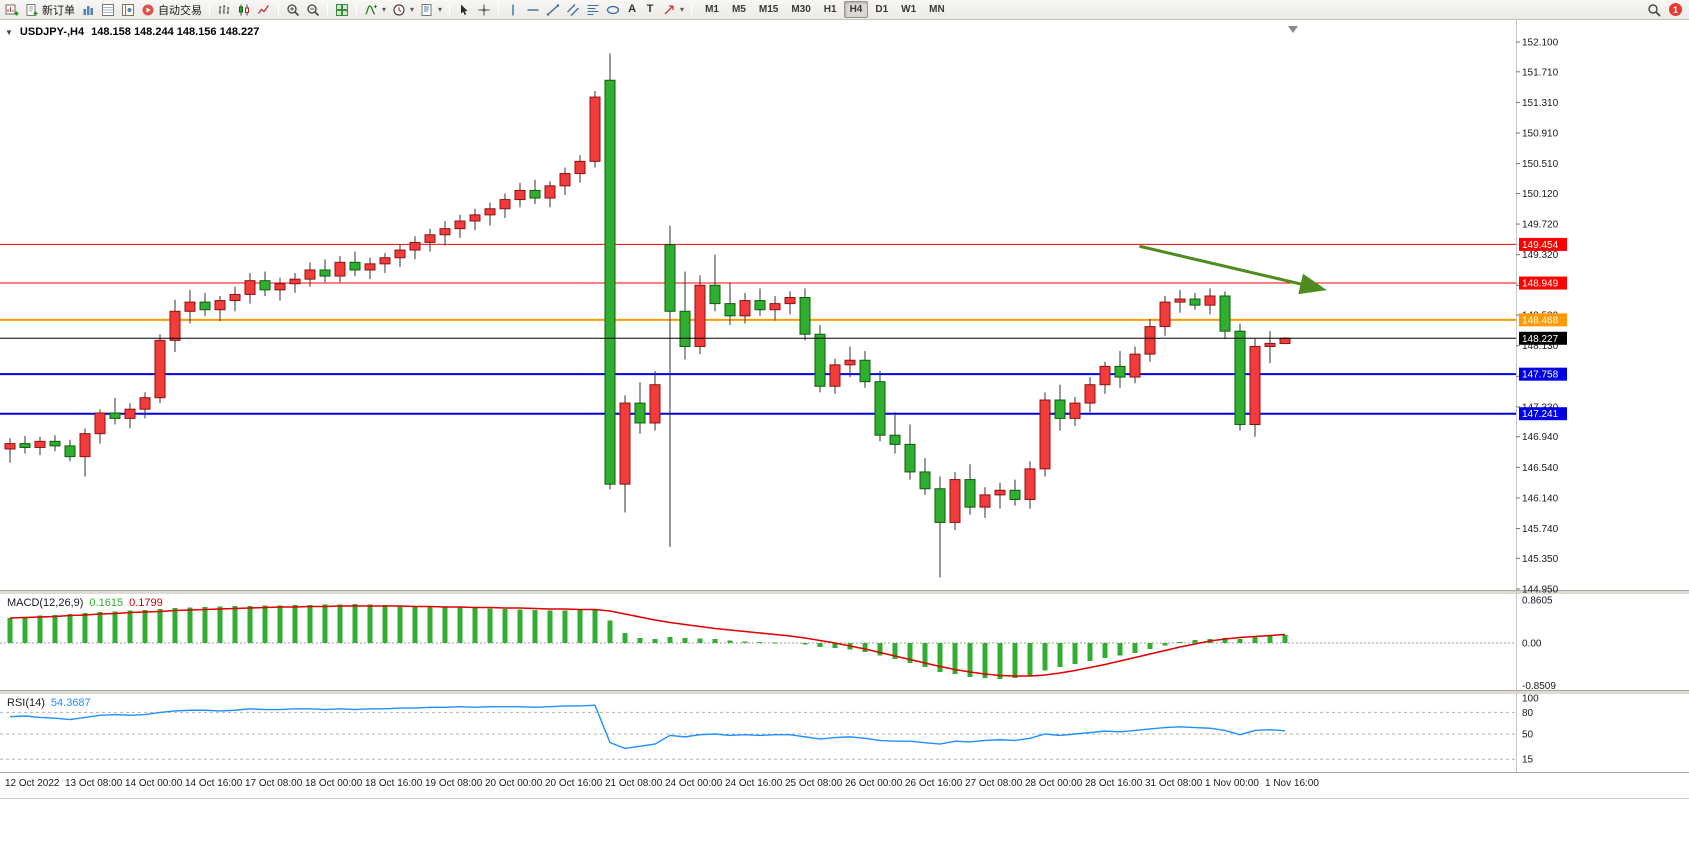  I want to click on text-tool-button: A, so click(632, 10).